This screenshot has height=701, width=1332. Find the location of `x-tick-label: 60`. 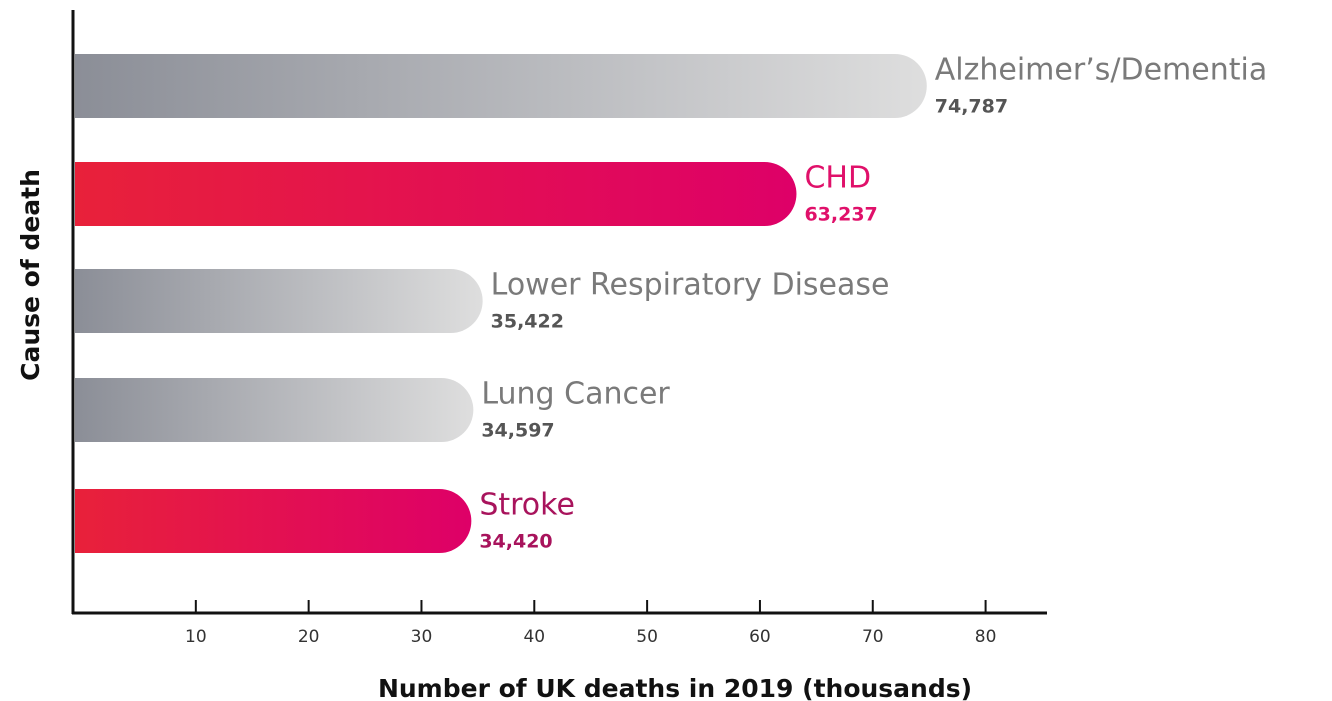

x-tick-label: 60 is located at coordinates (760, 637).